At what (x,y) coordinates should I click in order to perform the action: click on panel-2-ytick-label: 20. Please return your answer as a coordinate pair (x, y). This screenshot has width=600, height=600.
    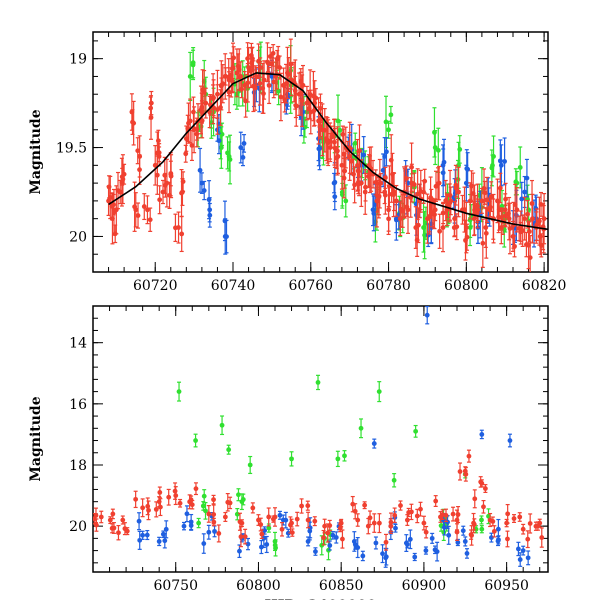
    Looking at the image, I should click on (78, 527).